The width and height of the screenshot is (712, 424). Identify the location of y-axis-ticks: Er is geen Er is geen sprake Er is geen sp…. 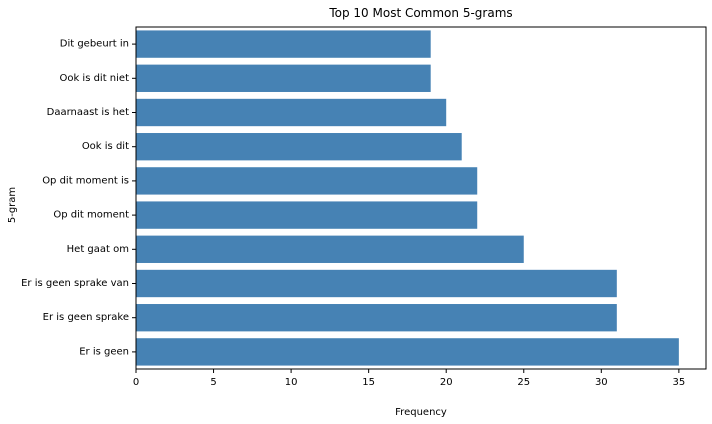
(78, 198).